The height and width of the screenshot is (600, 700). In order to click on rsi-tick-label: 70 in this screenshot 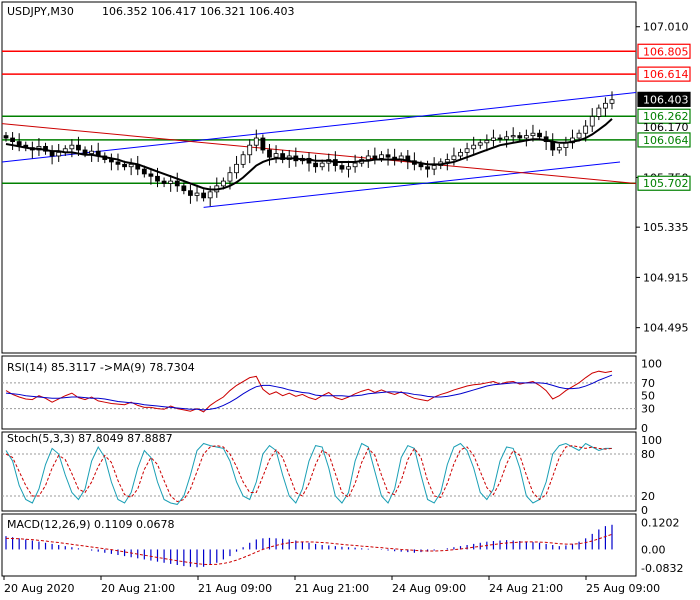, I will do `click(648, 383)`.